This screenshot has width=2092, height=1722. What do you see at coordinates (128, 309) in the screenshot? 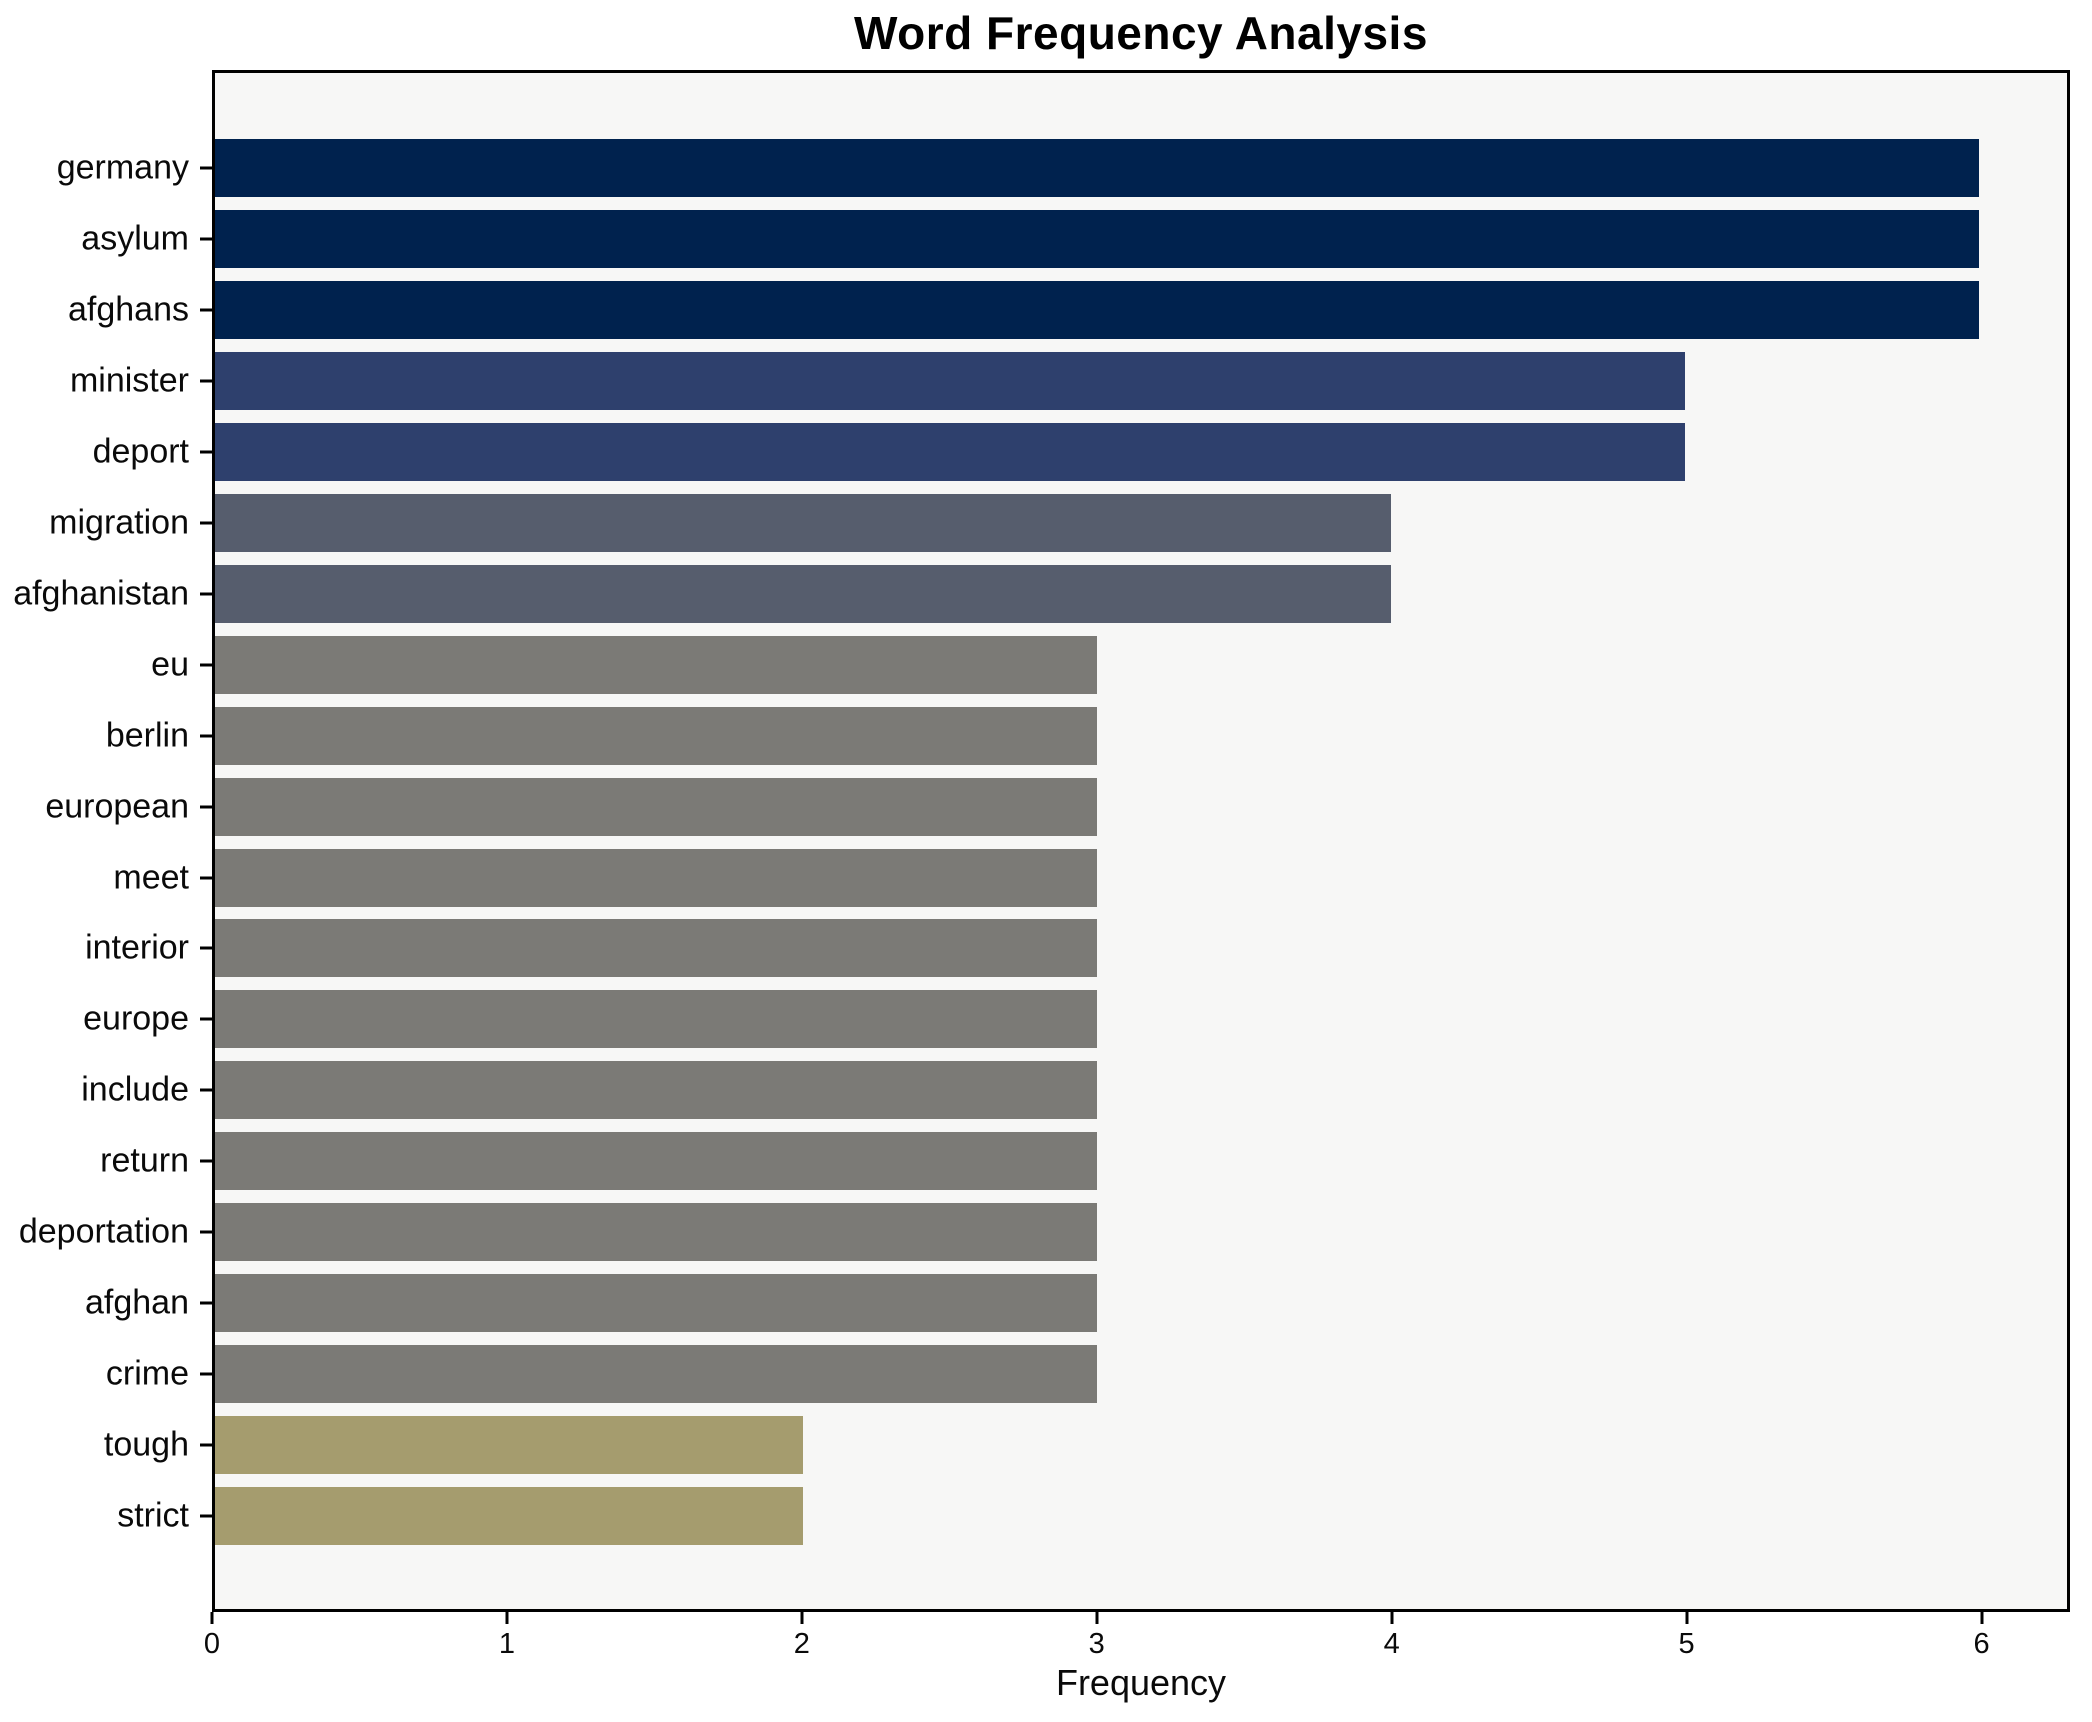
I see `category-label: afghans` at bounding box center [128, 309].